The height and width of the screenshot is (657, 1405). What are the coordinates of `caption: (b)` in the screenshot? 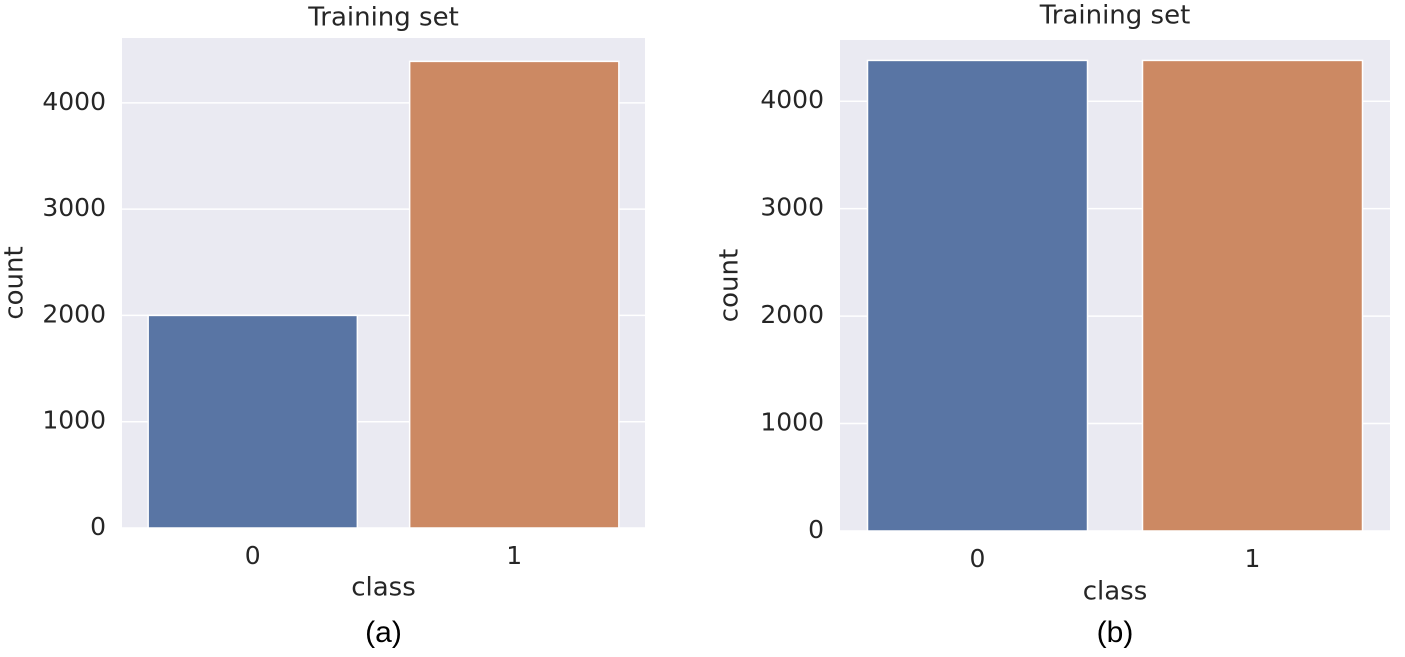 It's located at (1115, 632).